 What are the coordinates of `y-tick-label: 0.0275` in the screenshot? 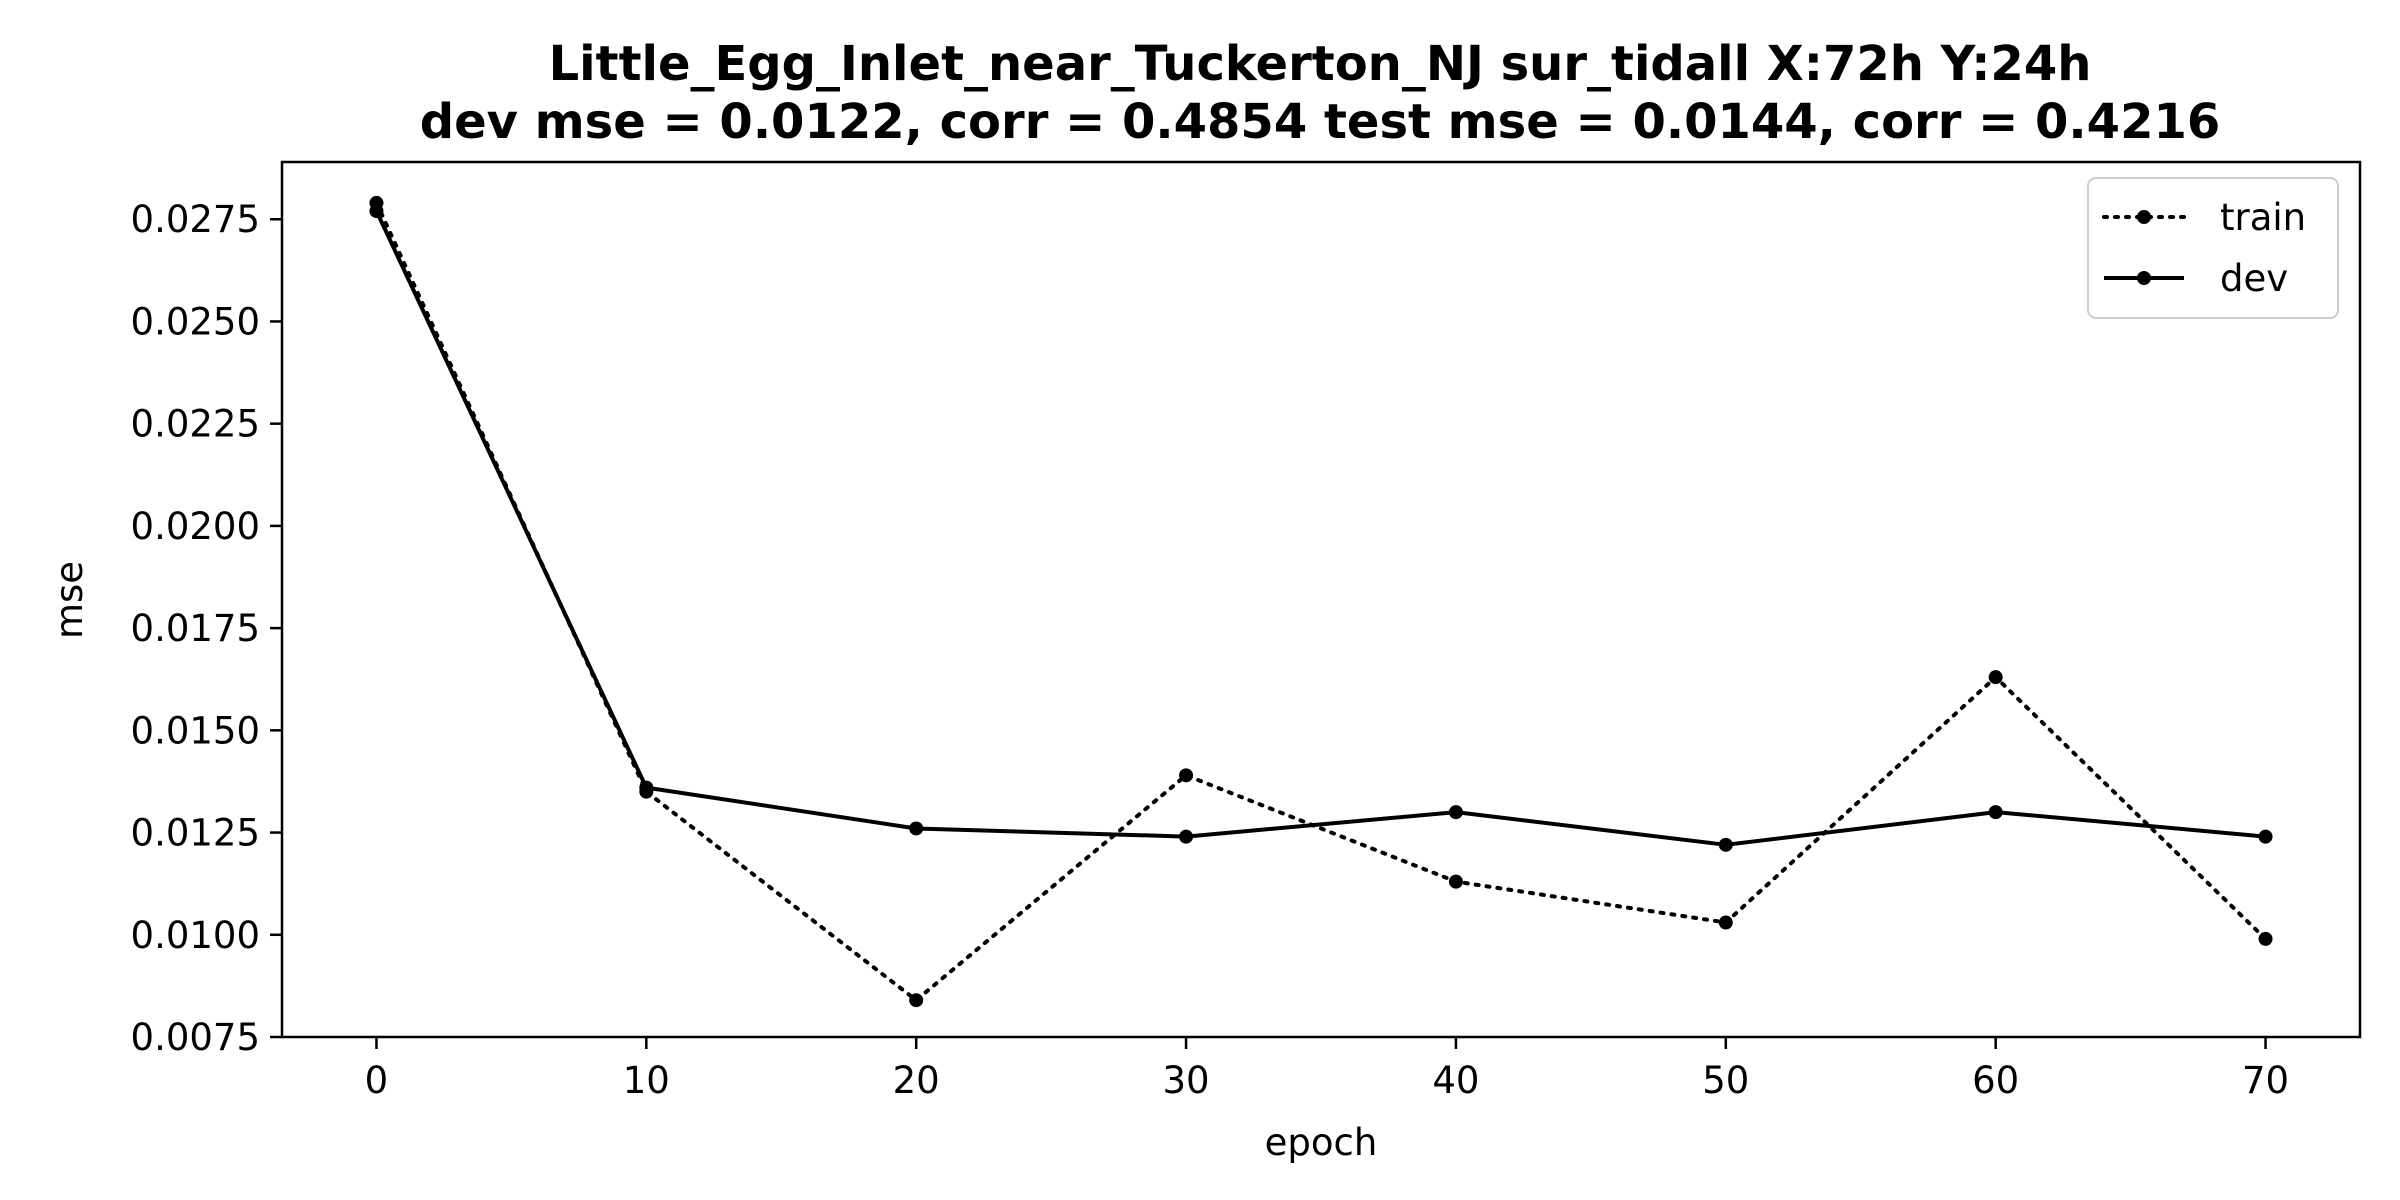 It's located at (195, 219).